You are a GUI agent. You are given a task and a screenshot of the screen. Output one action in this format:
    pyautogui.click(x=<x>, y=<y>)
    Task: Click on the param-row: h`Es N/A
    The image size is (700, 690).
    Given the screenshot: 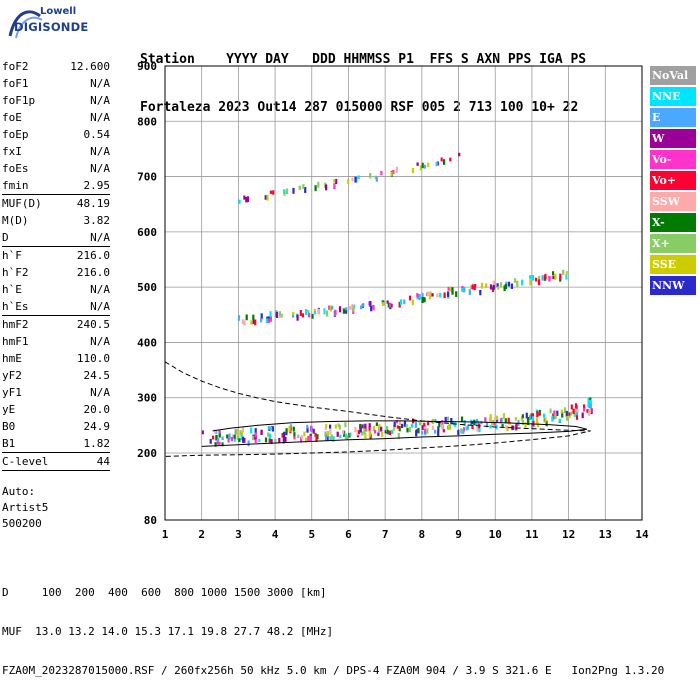 What is the action you would take?
    pyautogui.click(x=56, y=306)
    